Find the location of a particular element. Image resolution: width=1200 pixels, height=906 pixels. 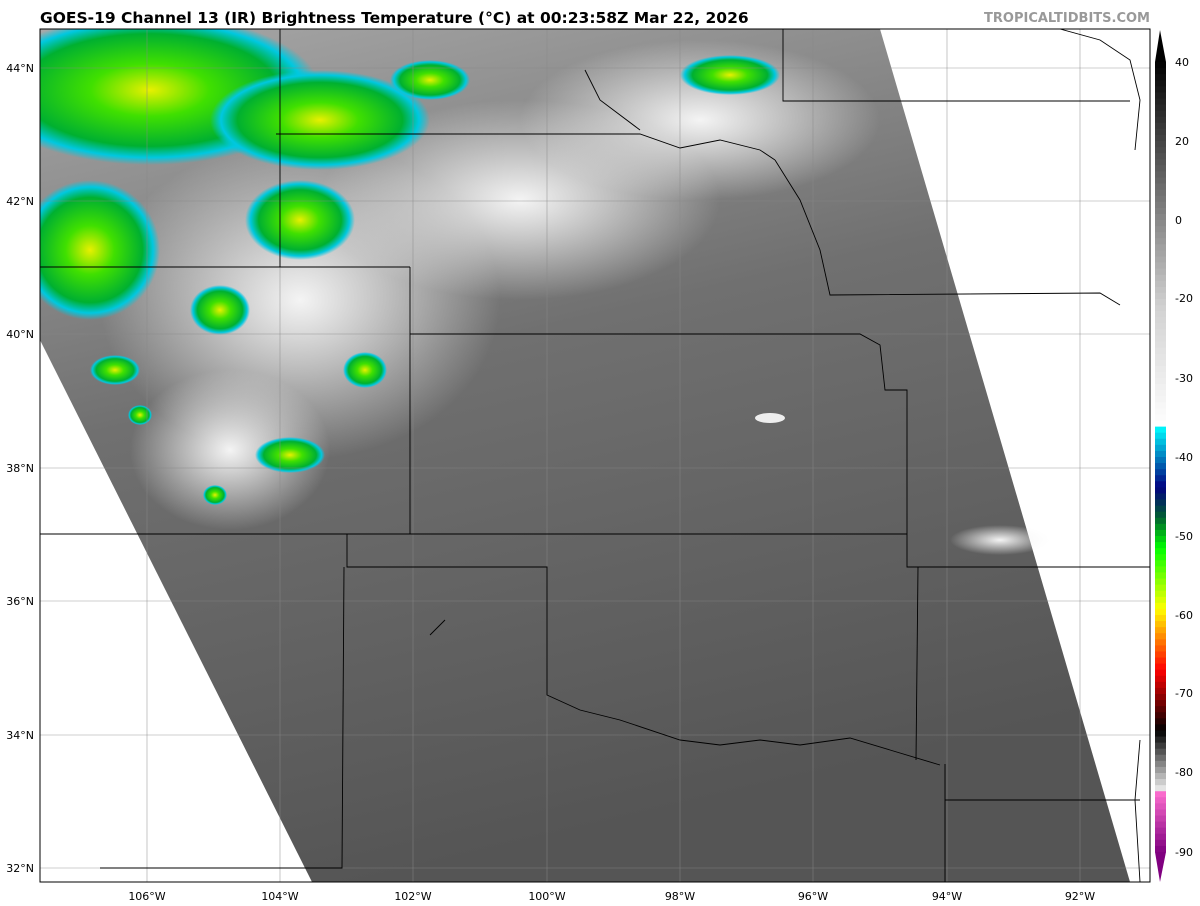

colorbar-tick: -30 is located at coordinates (1184, 378).